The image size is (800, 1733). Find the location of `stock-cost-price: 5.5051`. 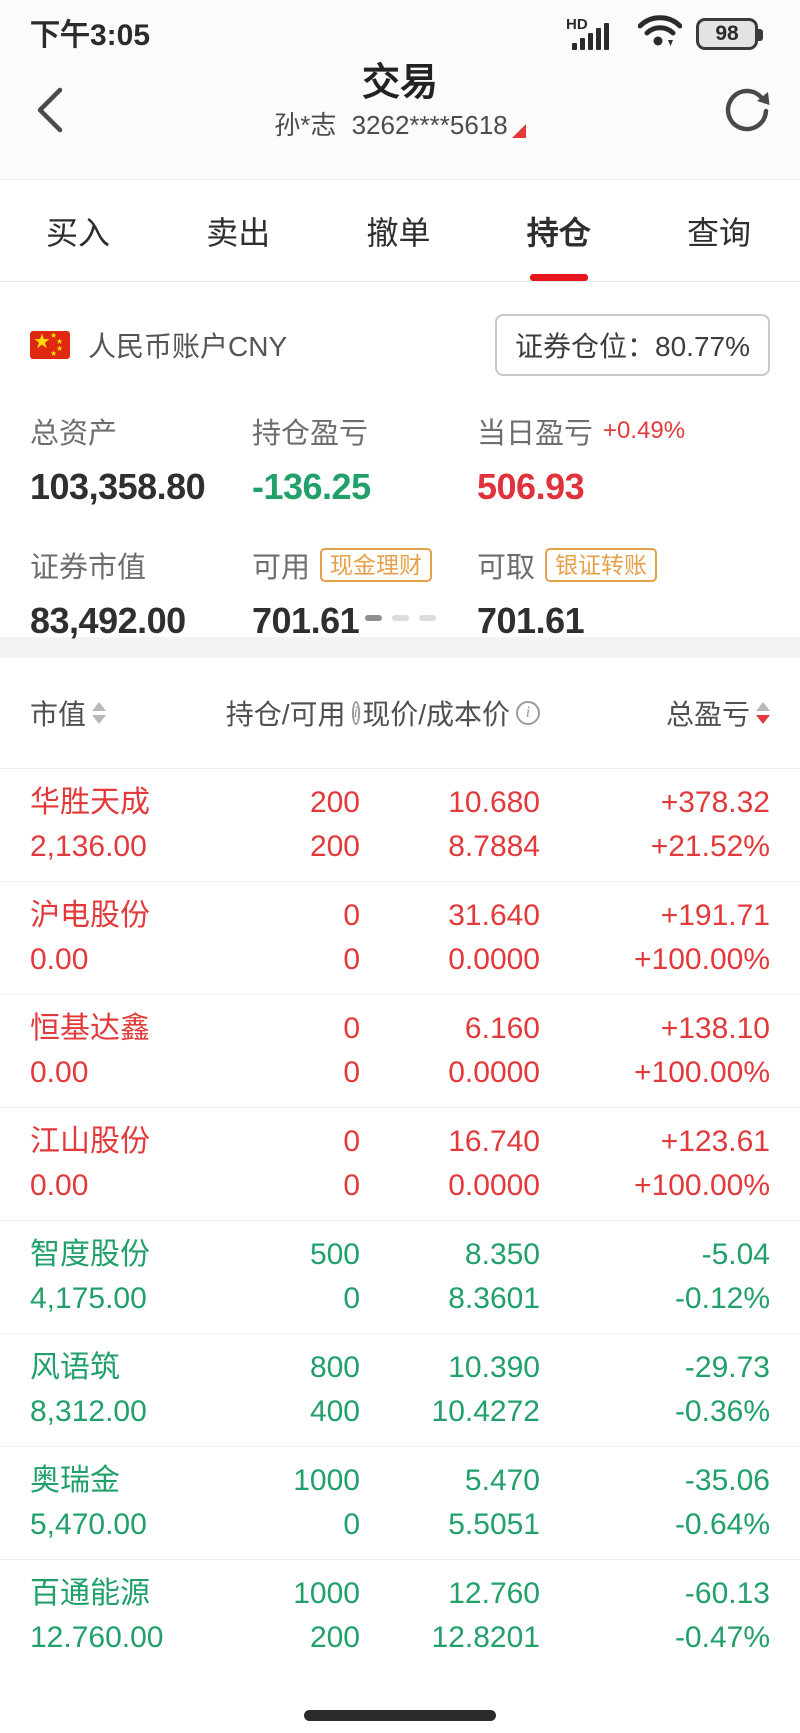

stock-cost-price: 5.5051 is located at coordinates (494, 1524).